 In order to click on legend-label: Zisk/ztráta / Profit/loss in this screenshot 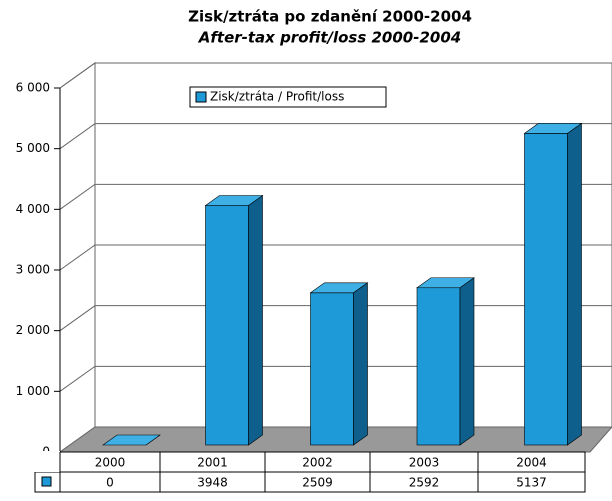, I will do `click(277, 97)`.